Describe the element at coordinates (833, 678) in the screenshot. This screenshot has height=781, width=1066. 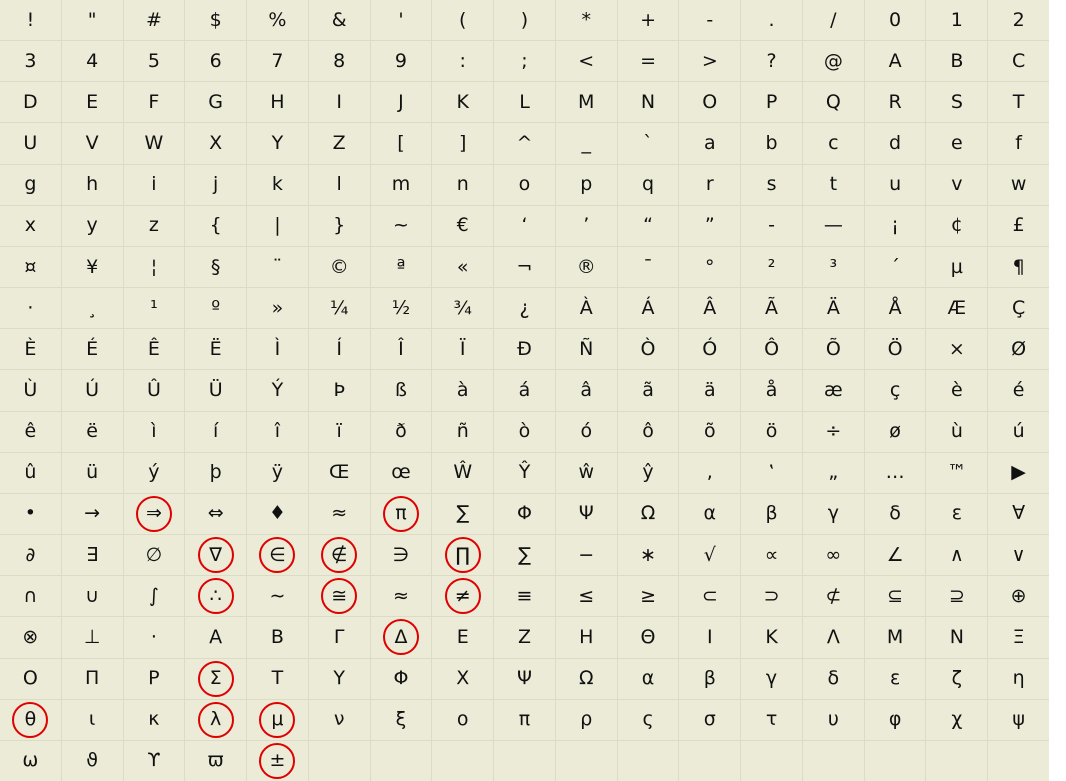
I see `glyph-cell: δ` at that location.